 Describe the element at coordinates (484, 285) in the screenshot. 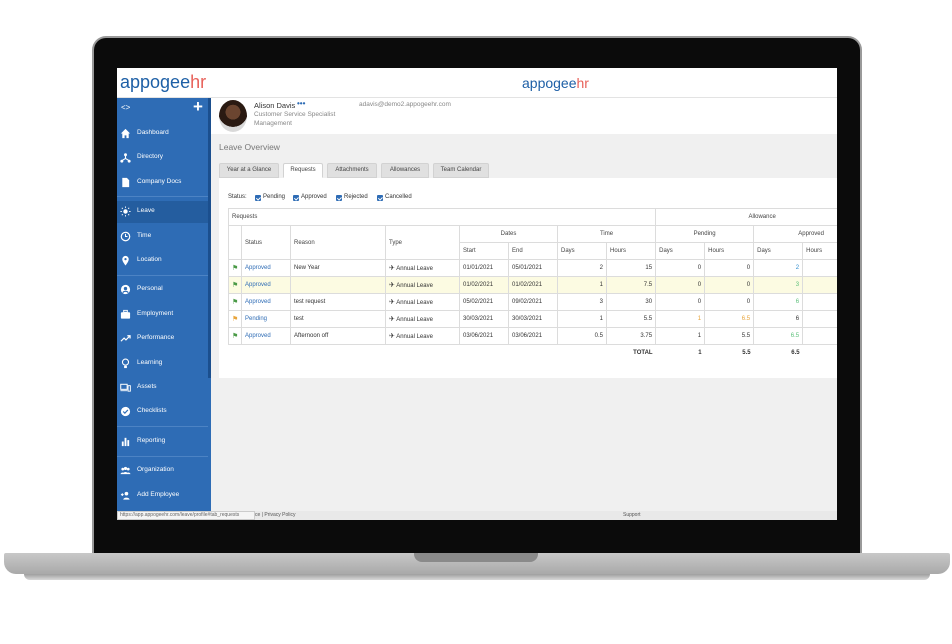

I see `start-cell: 01/02/2021` at that location.